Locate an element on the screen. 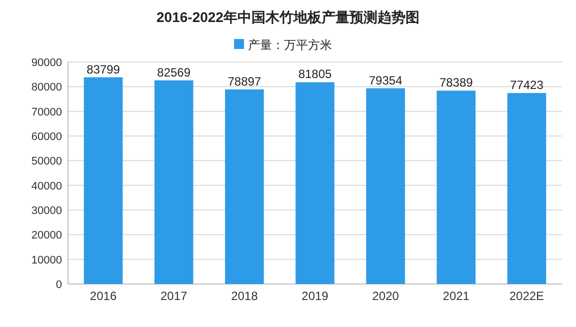  data-label: 78389 is located at coordinates (456, 83).